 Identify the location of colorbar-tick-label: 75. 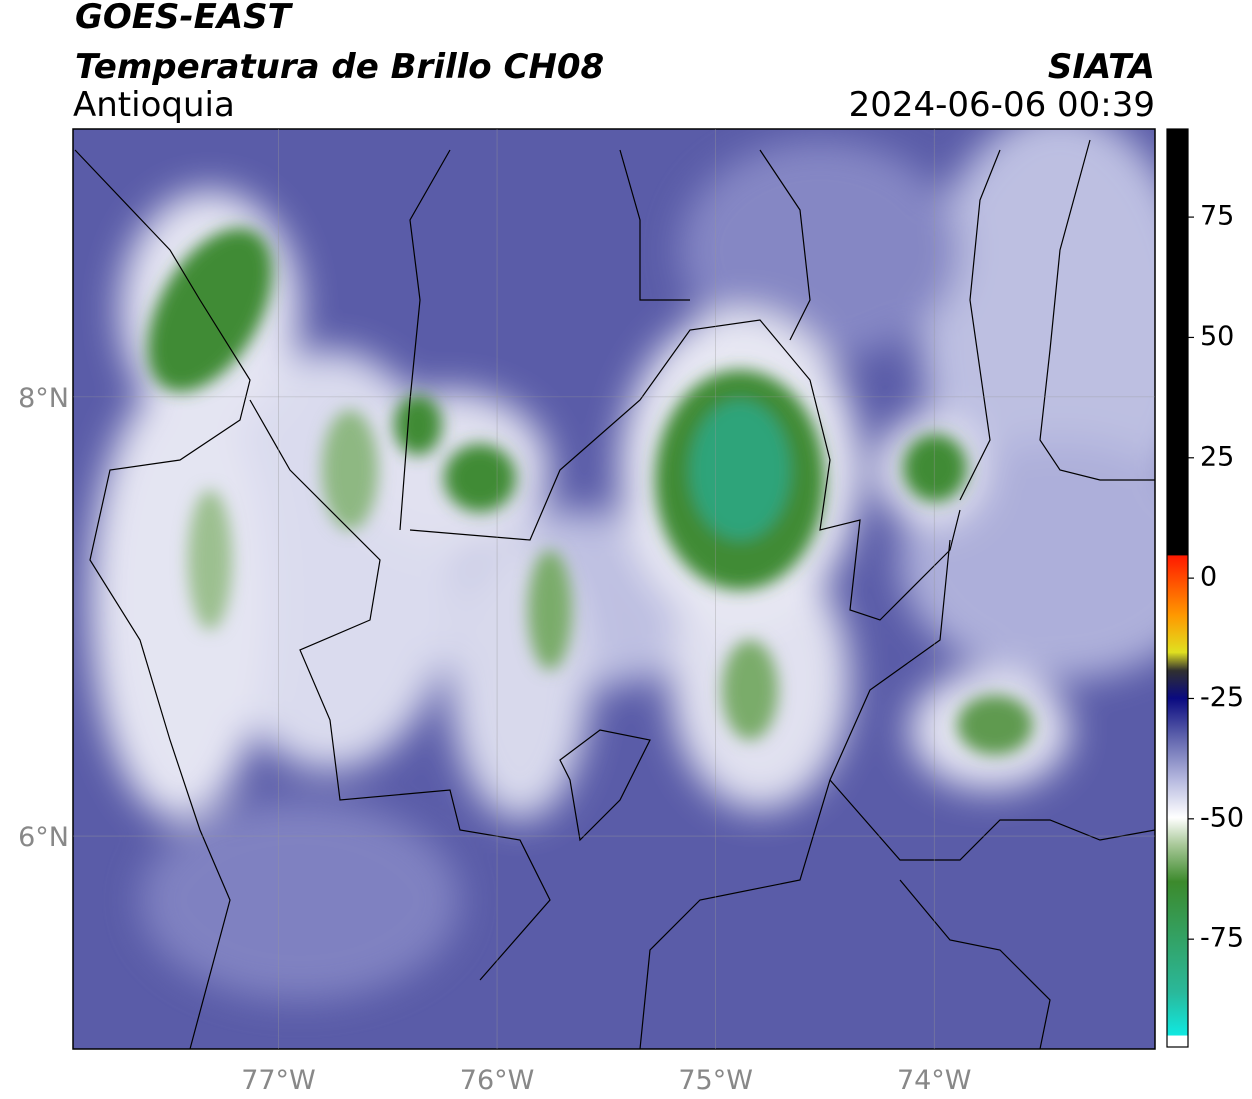
(1217, 216).